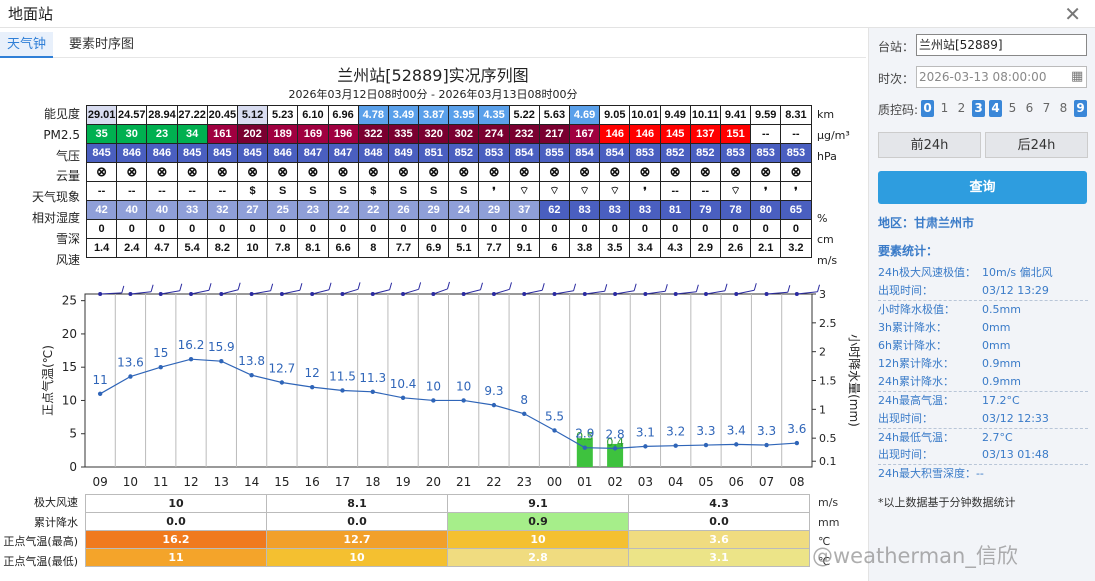 The height and width of the screenshot is (581, 1095). I want to click on temperature-label: 3.2, so click(675, 432).